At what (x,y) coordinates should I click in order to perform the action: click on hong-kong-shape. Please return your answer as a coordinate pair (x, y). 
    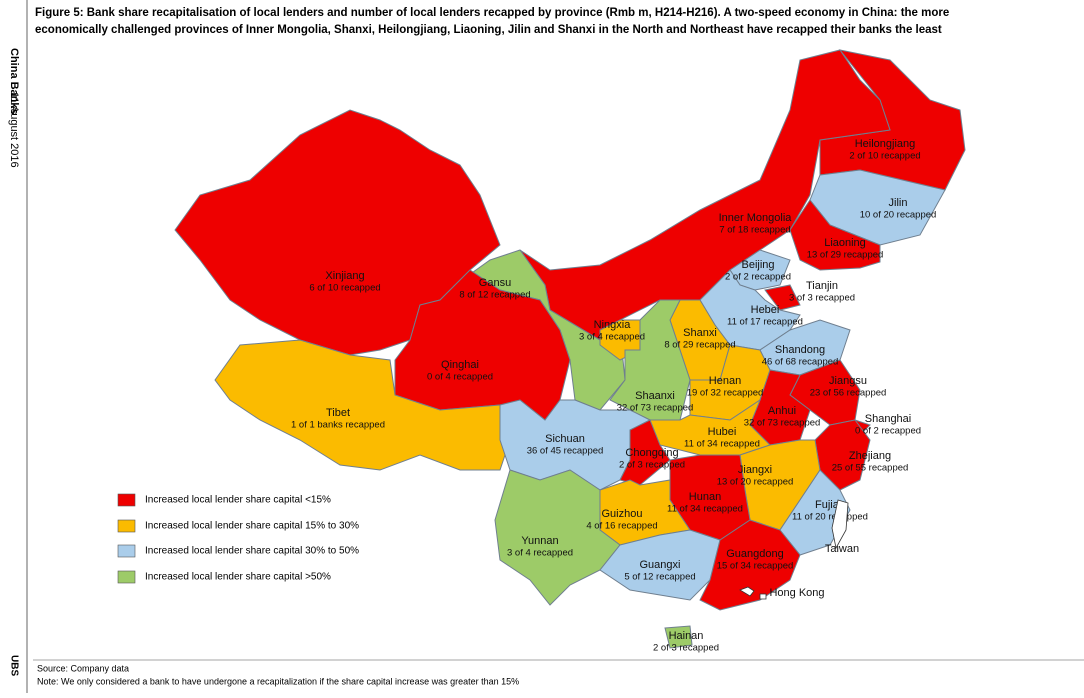
    Looking at the image, I should click on (753, 593).